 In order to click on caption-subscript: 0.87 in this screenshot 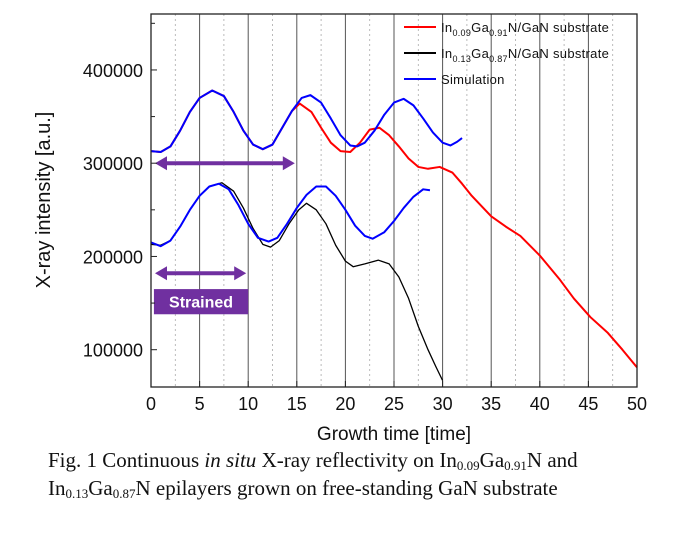, I will do `click(124, 493)`.